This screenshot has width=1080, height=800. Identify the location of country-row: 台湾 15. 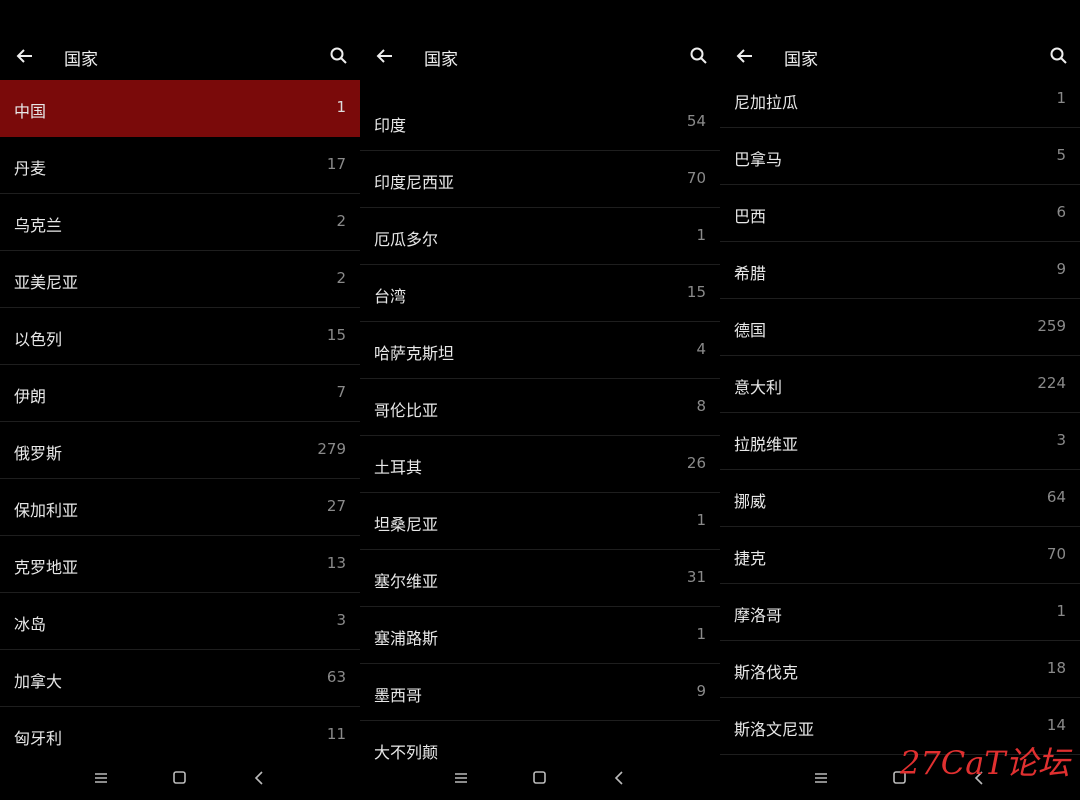
(540, 293).